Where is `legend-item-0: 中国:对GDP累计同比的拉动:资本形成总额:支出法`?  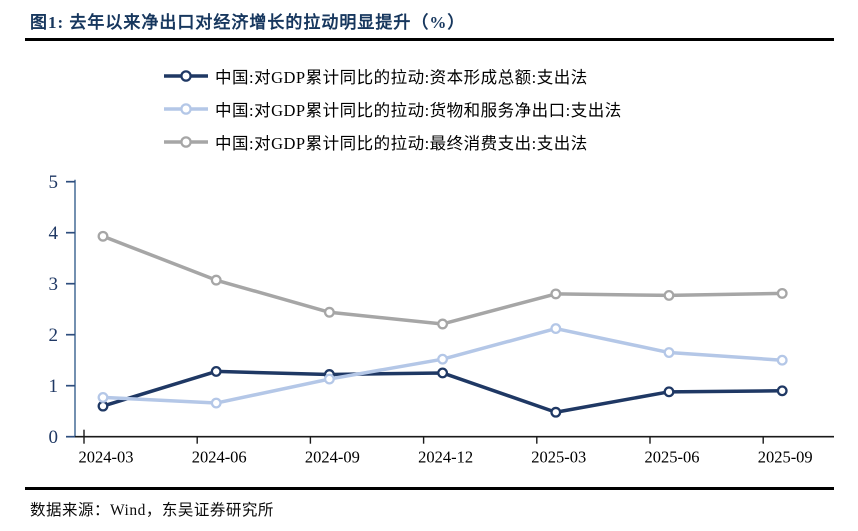 legend-item-0: 中国:对GDP累计同比的拉动:资本形成总额:支出法 is located at coordinates (392, 75).